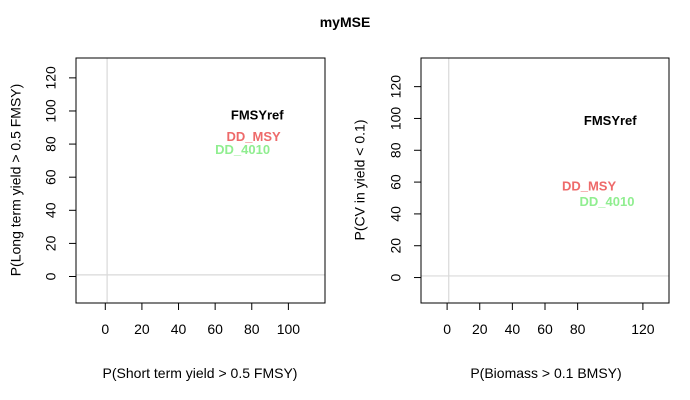 The image size is (690, 400). What do you see at coordinates (289, 329) in the screenshot?
I see `x-tick-label: 100` at bounding box center [289, 329].